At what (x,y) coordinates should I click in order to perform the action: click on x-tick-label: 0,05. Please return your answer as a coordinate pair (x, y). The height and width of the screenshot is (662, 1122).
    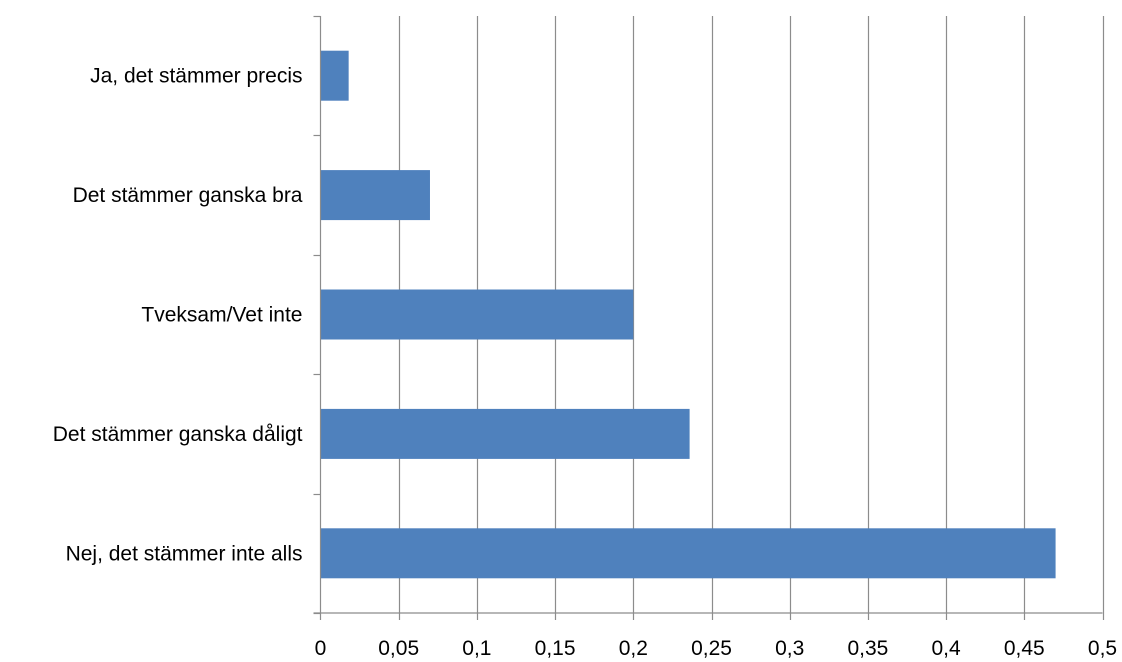
    Looking at the image, I should click on (398, 648).